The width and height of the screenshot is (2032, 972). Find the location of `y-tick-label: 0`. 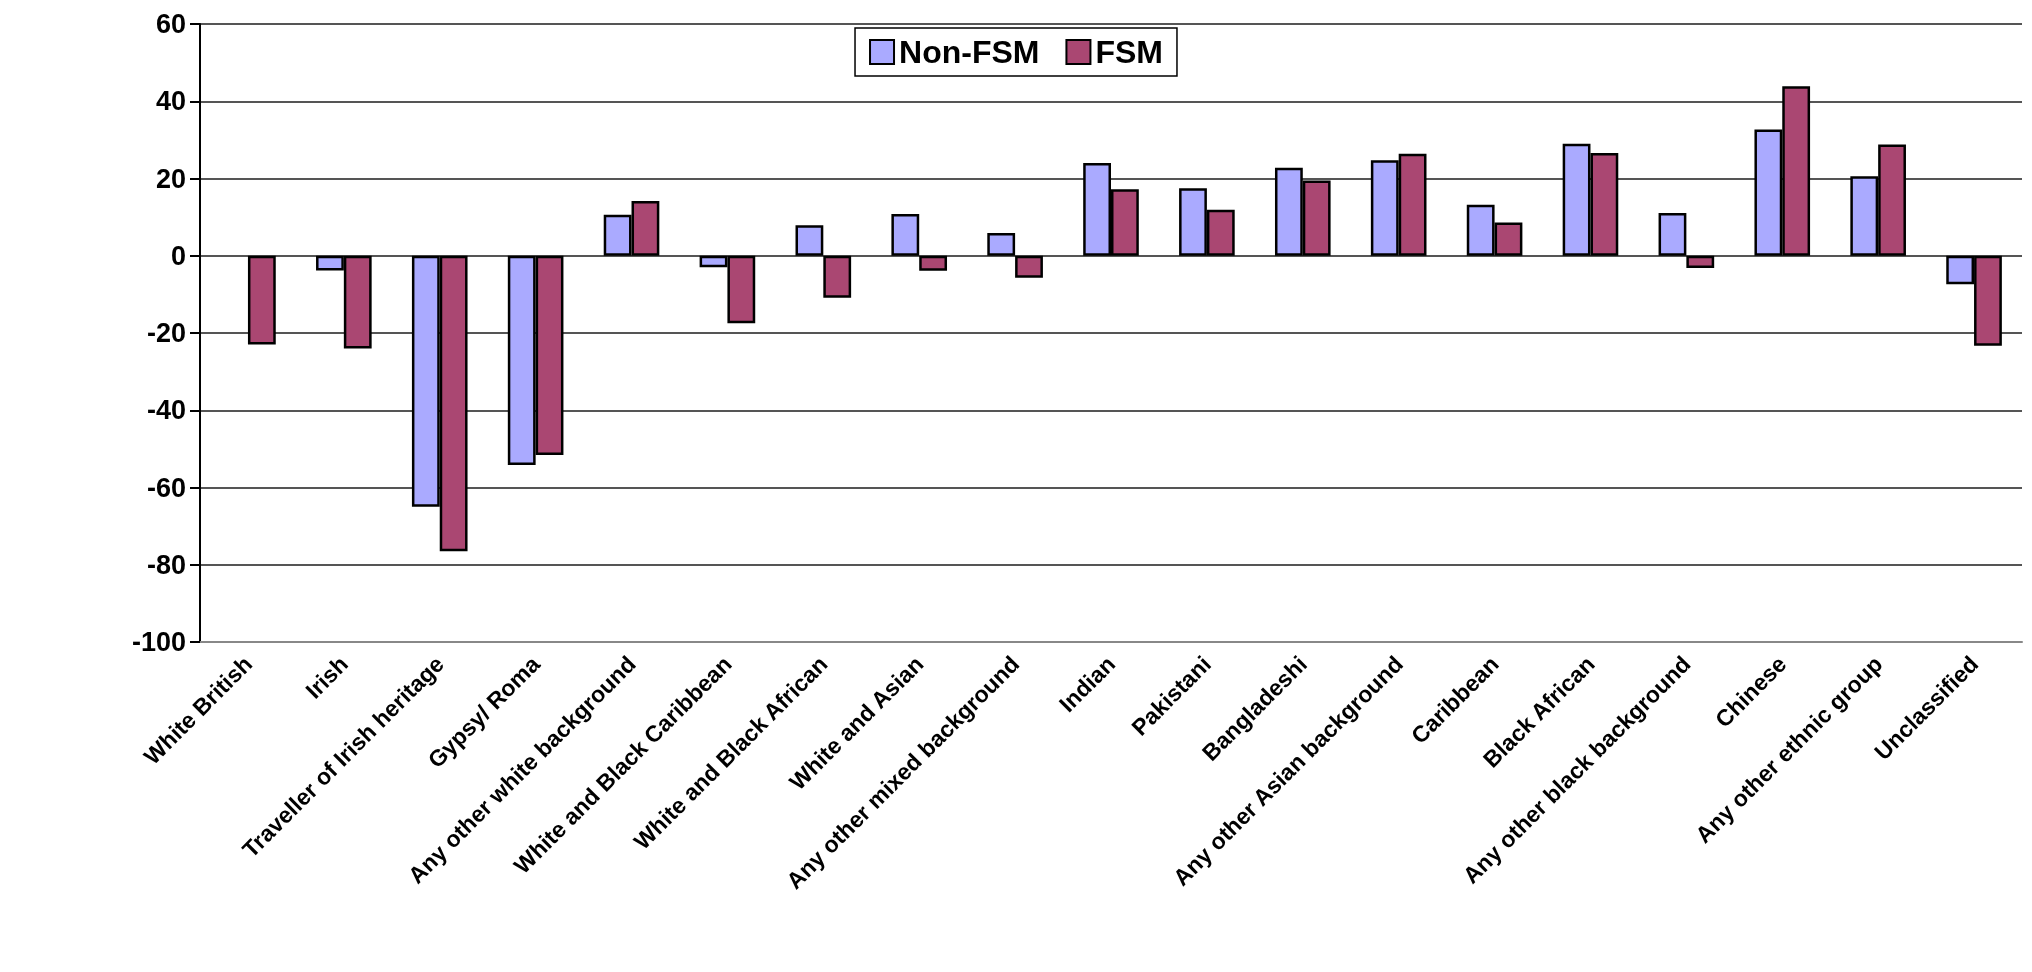

y-tick-label: 0 is located at coordinates (178, 255).